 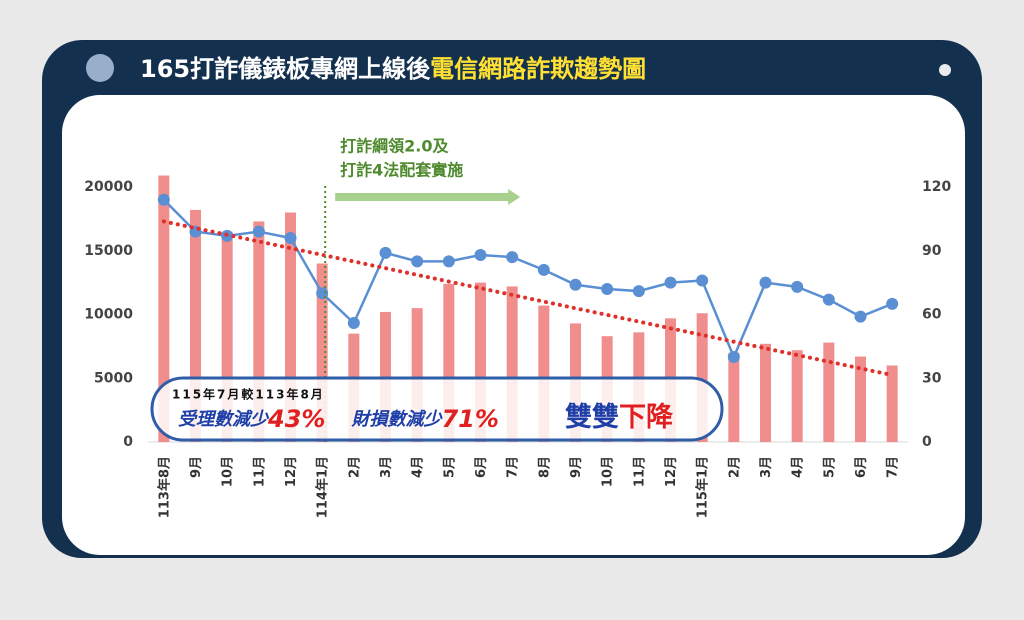 I want to click on banner-part: 43%, so click(x=296, y=419).